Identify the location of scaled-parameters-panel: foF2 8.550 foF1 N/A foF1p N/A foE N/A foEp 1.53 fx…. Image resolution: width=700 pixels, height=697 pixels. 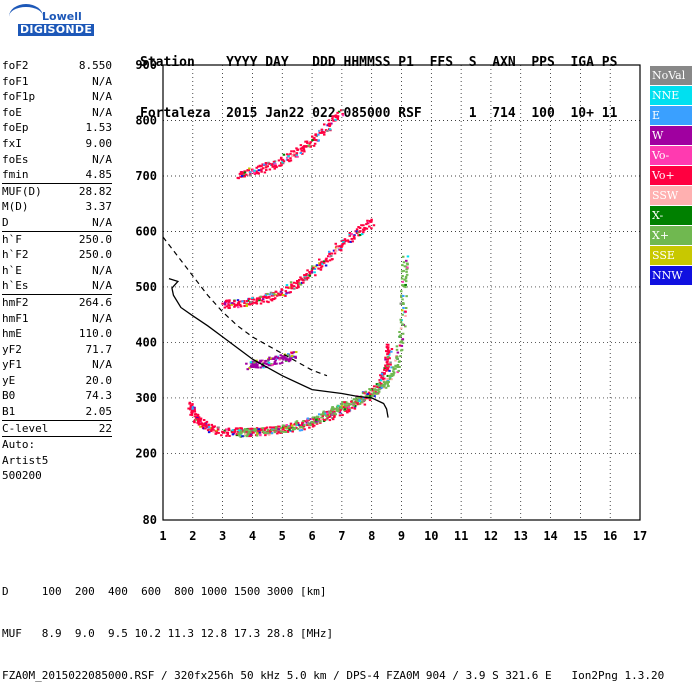
(57, 271).